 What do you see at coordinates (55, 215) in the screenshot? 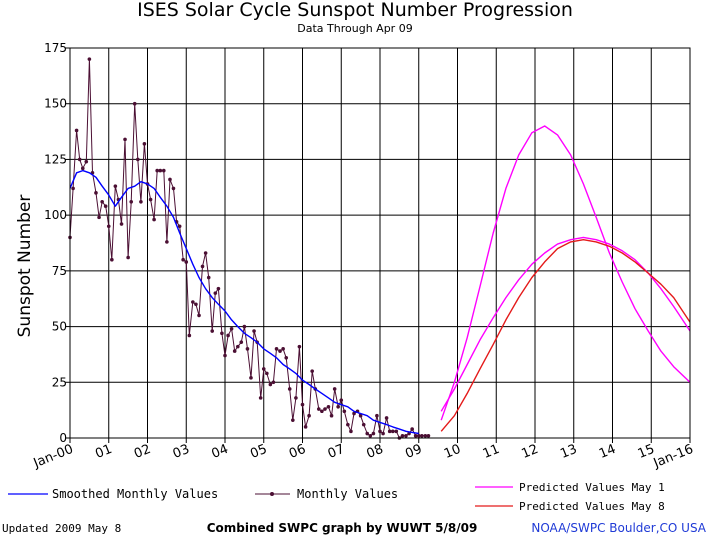
I see `y-tick-label: 100` at bounding box center [55, 215].